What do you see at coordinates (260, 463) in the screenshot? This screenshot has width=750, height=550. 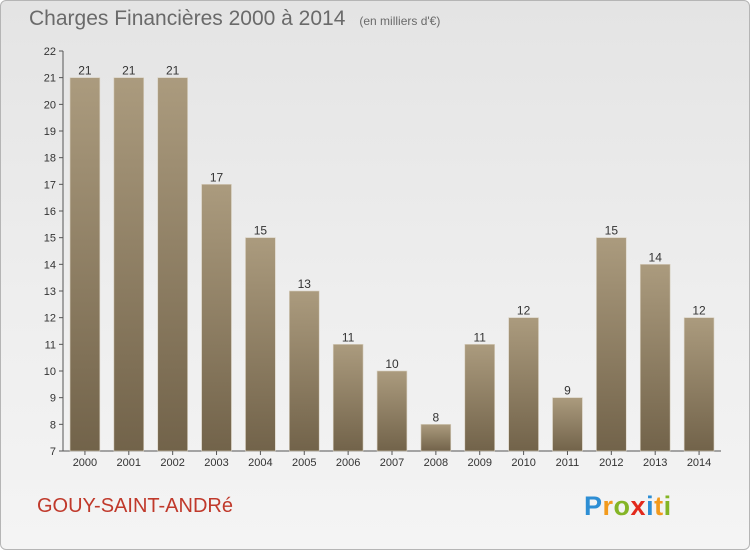 I see `x-tick-label: 2004` at bounding box center [260, 463].